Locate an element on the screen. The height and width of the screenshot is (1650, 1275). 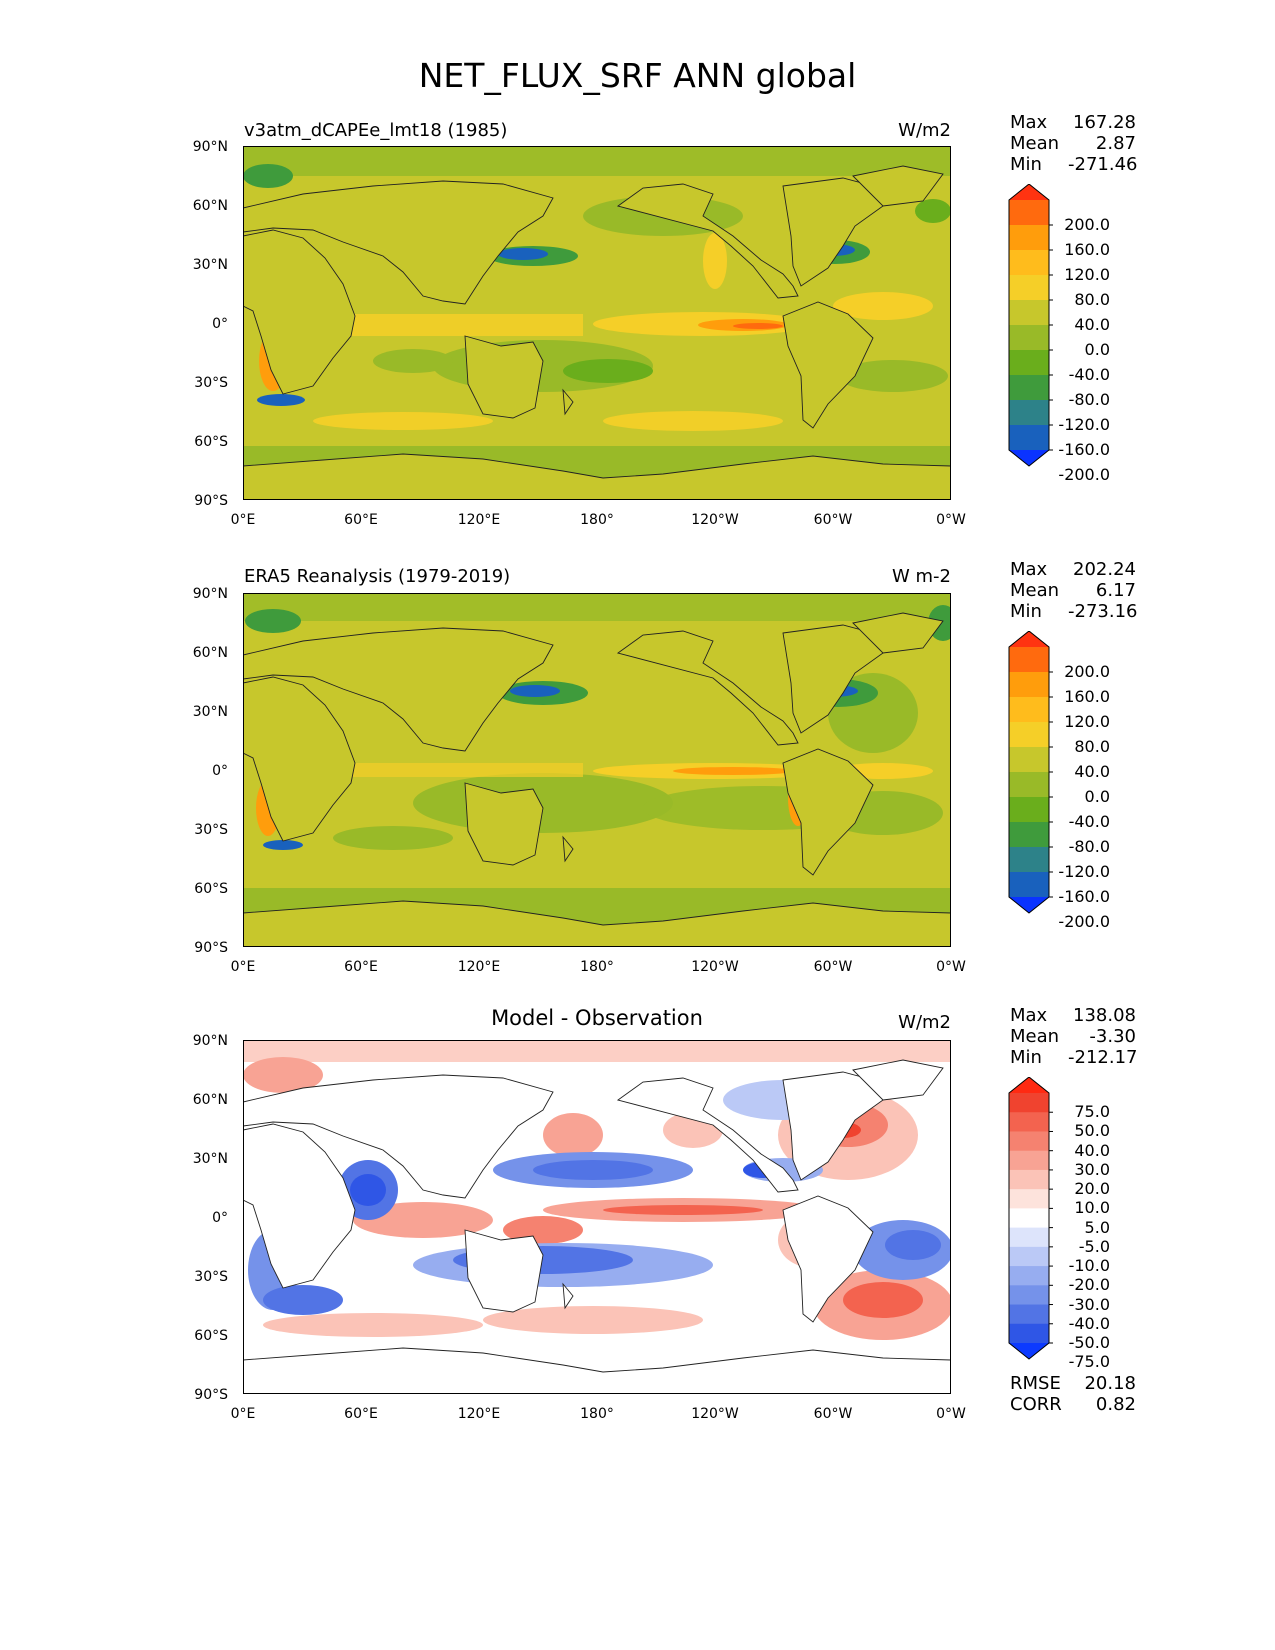
colorbar-label: -5.0 is located at coordinates (1094, 1246).